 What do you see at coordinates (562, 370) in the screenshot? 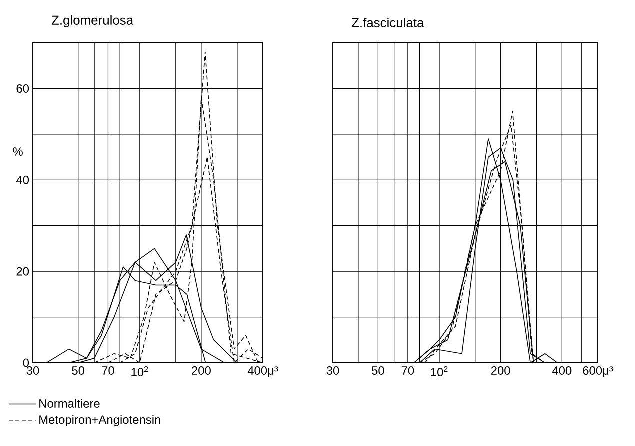
I see `x-tick-label: 400` at bounding box center [562, 370].